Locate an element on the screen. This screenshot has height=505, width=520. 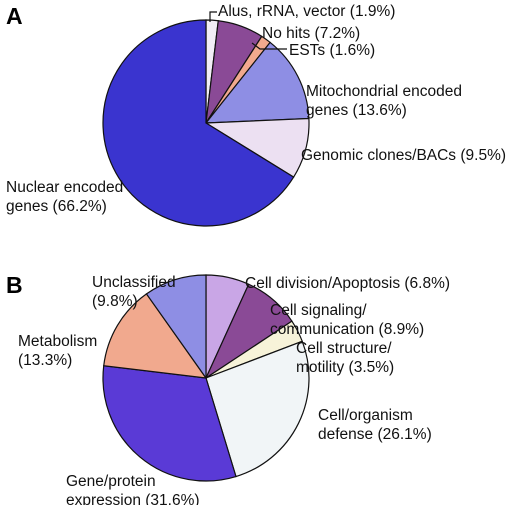
pie-a-label-ests: ESTs (1.6%) is located at coordinates (332, 50).